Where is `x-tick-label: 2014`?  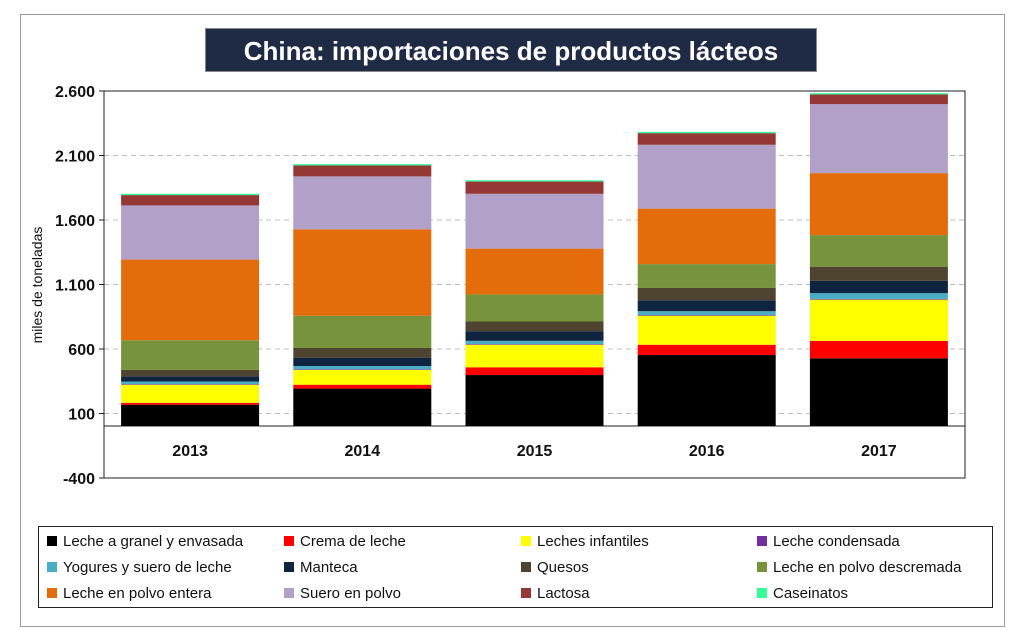
x-tick-label: 2014 is located at coordinates (363, 451).